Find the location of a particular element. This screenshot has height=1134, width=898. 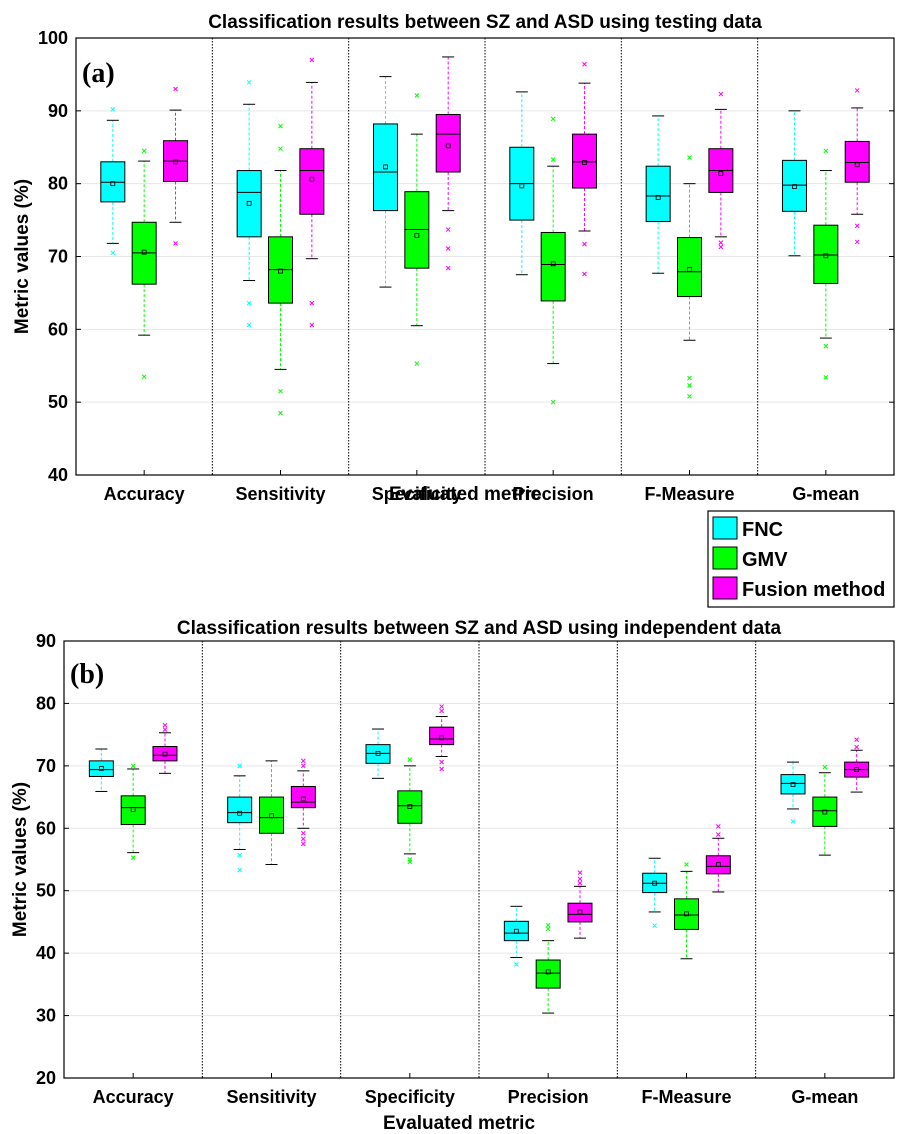

x-tick-label: G-mean is located at coordinates (824, 1097).